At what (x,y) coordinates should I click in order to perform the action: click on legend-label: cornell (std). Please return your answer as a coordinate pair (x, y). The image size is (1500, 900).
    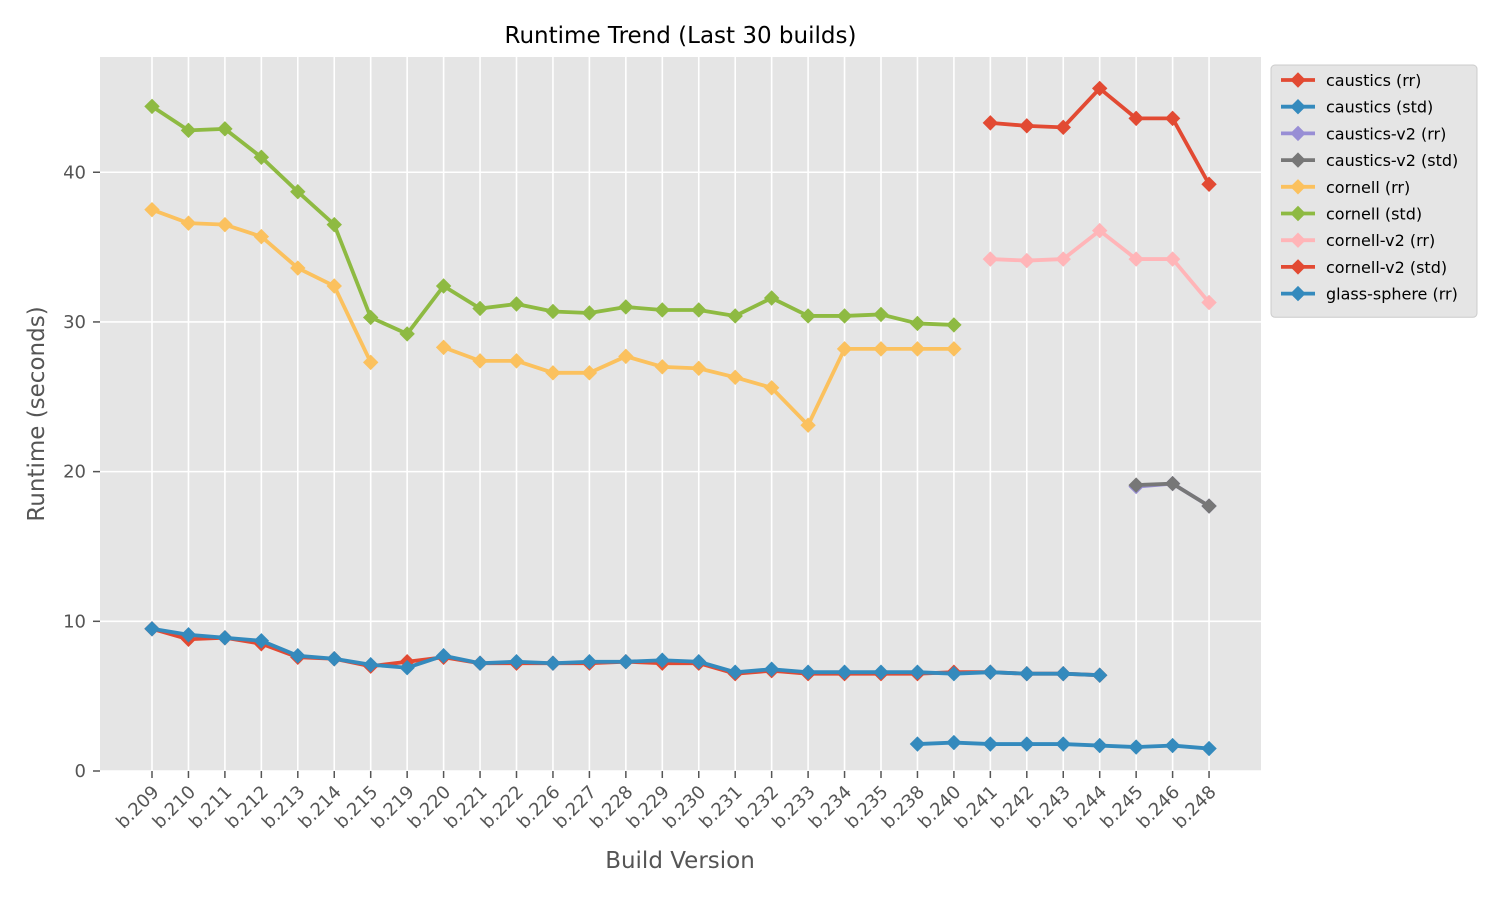
    Looking at the image, I should click on (1374, 214).